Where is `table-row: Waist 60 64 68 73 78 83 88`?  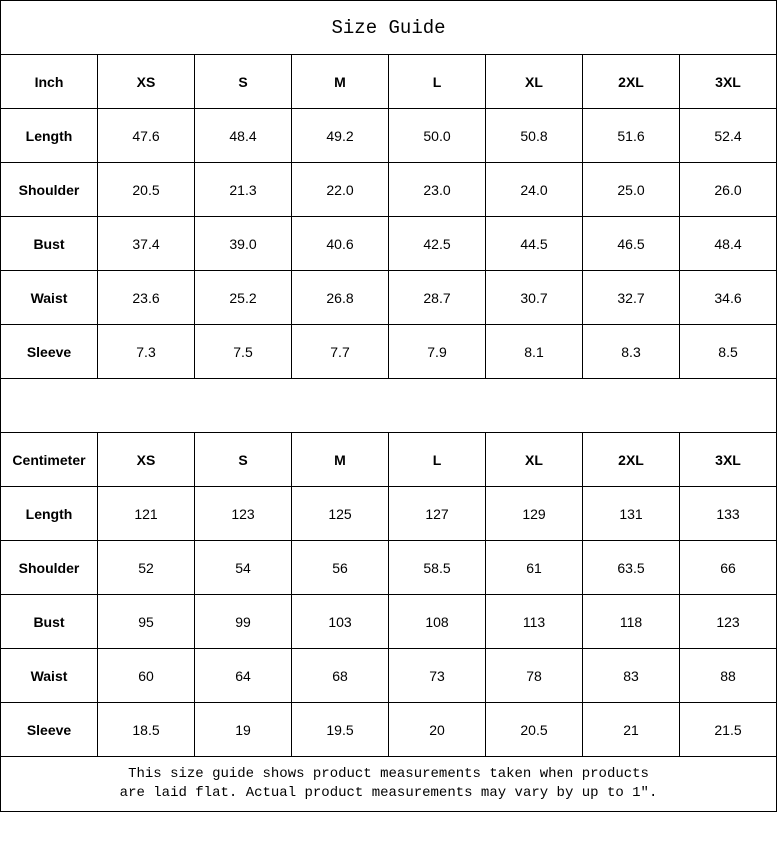
table-row: Waist 60 64 68 73 78 83 88 is located at coordinates (389, 675).